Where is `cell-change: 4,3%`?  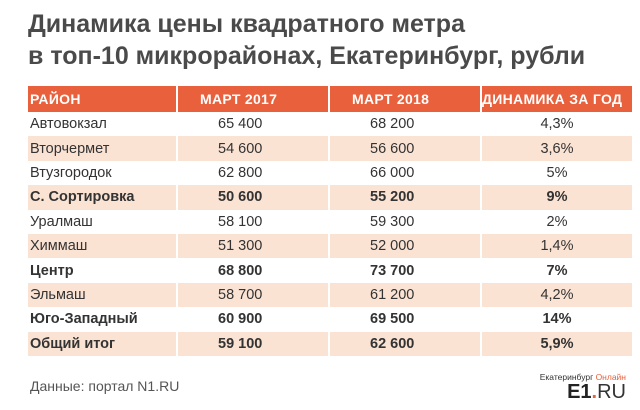 cell-change: 4,3% is located at coordinates (556, 124).